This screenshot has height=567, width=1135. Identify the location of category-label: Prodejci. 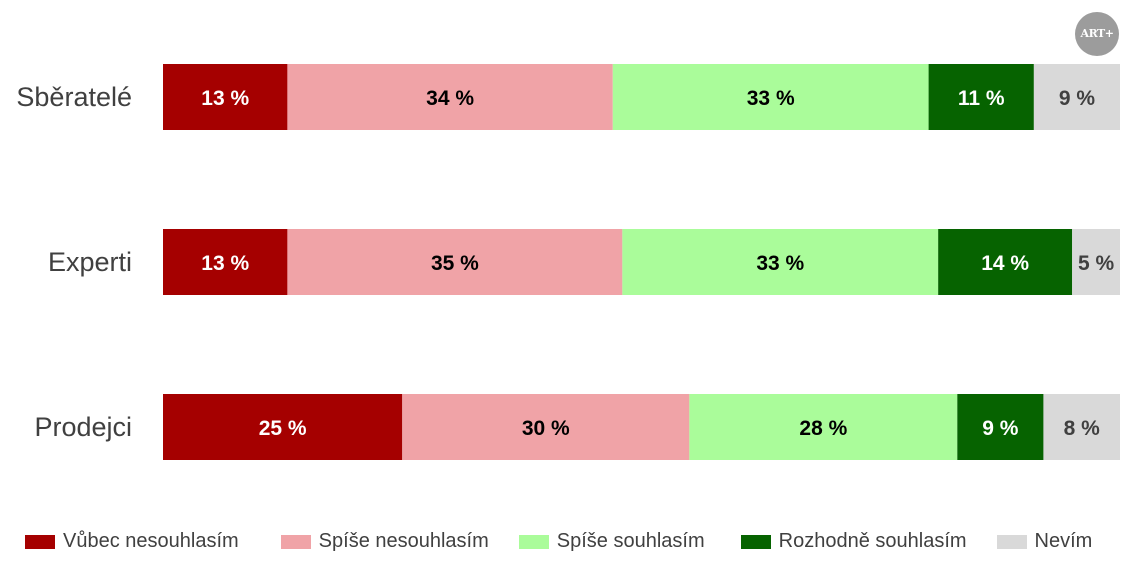
(83, 427).